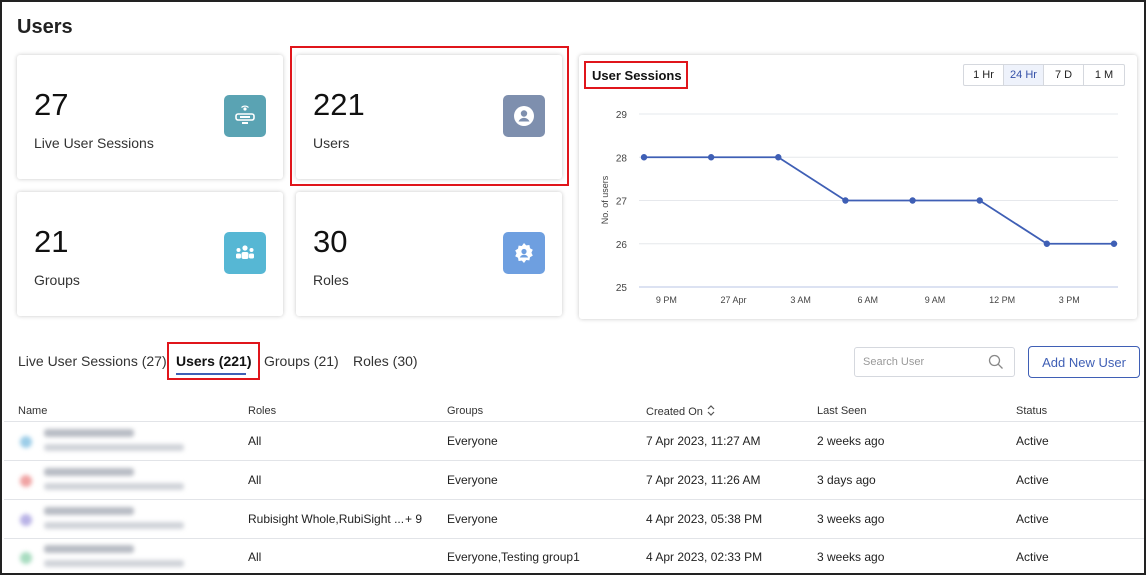 This screenshot has width=1146, height=575. What do you see at coordinates (524, 253) in the screenshot?
I see `role-icon` at bounding box center [524, 253].